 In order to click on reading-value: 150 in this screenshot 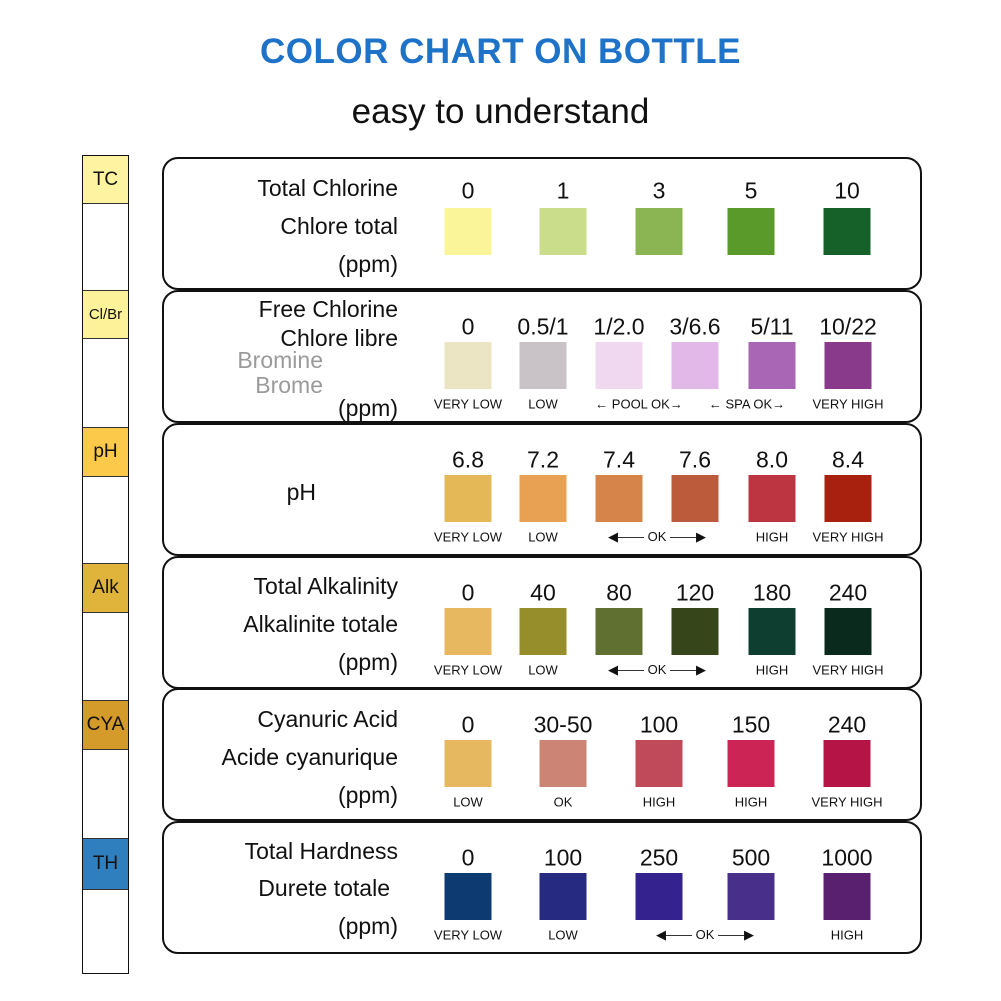, I will do `click(751, 724)`.